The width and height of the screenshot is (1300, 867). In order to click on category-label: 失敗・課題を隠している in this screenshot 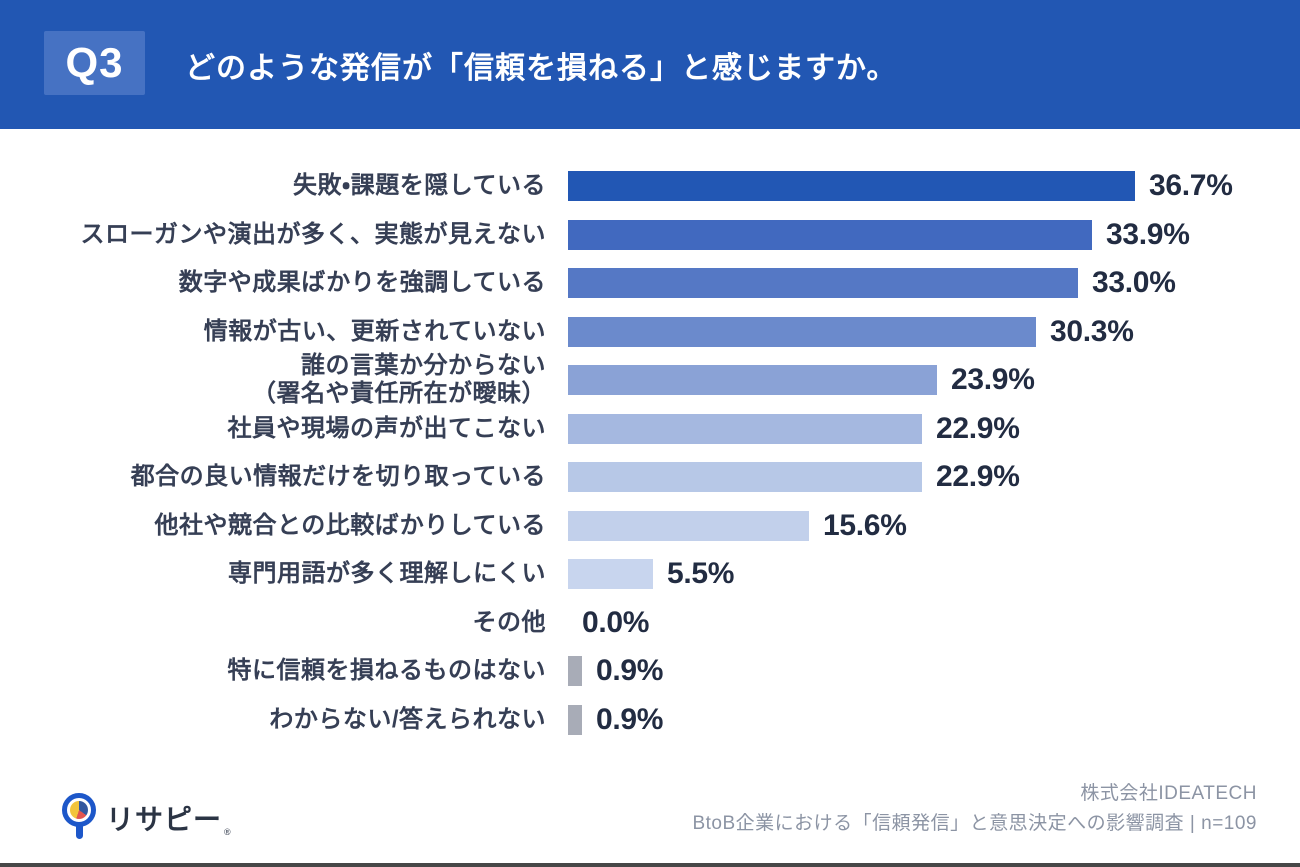, I will do `click(419, 185)`.